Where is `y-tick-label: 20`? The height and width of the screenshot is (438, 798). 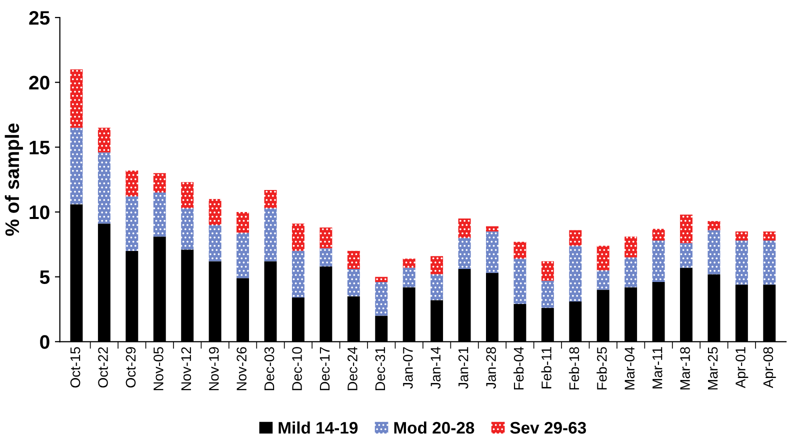
y-tick-label: 20 is located at coordinates (39, 83).